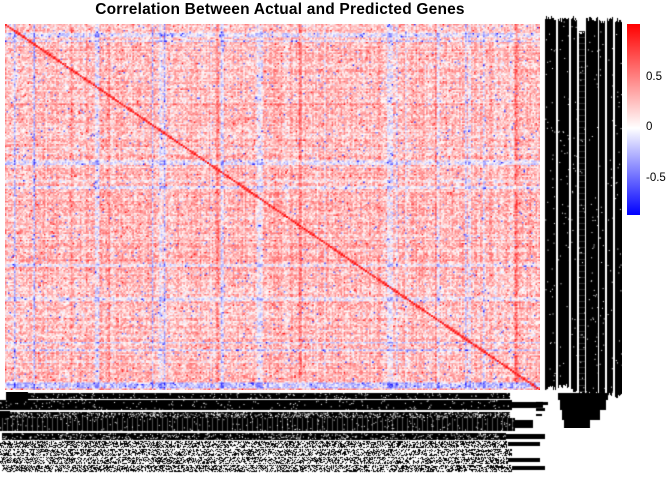 This screenshot has height=480, width=672. Describe the element at coordinates (649, 127) in the screenshot. I see `legend-tick-zero: 0` at that location.